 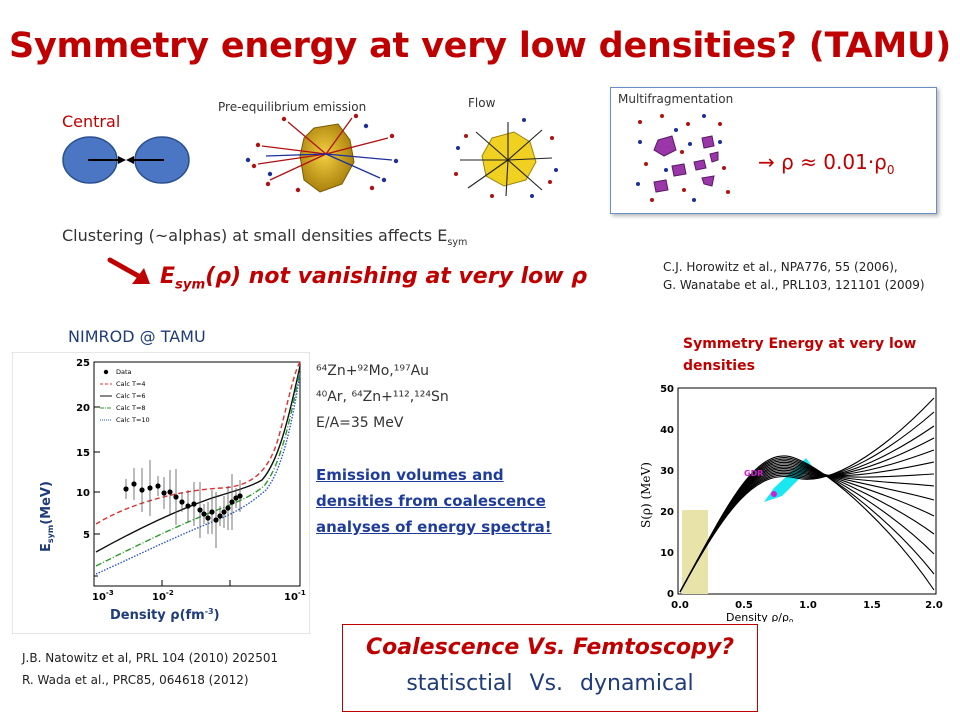 What do you see at coordinates (124, 372) in the screenshot?
I see `svg-text: Data` at bounding box center [124, 372].